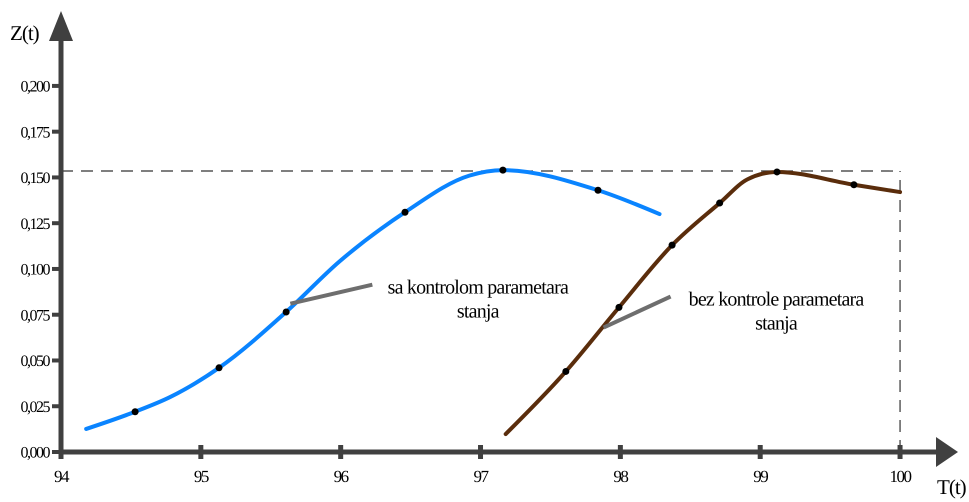 The width and height of the screenshot is (969, 502). Describe the element at coordinates (25, 33) in the screenshot. I see `y-axis-title: Z(t)` at that location.